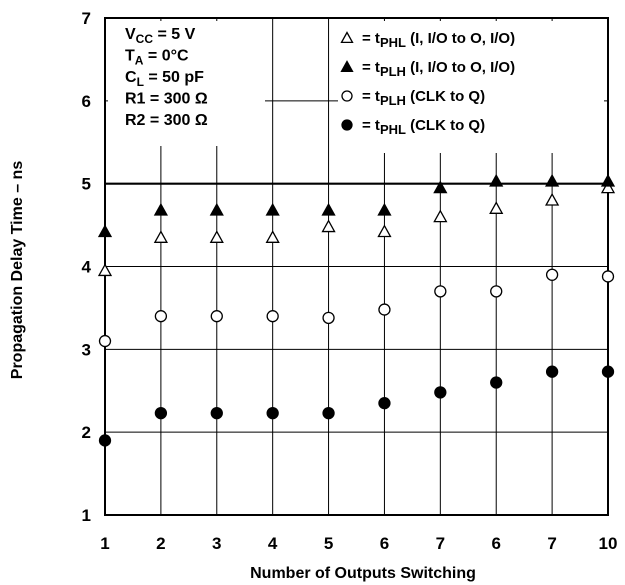 This screenshot has height=585, width=625. What do you see at coordinates (166, 120) in the screenshot?
I see `condition-label: R2 = 300 Ω` at bounding box center [166, 120].